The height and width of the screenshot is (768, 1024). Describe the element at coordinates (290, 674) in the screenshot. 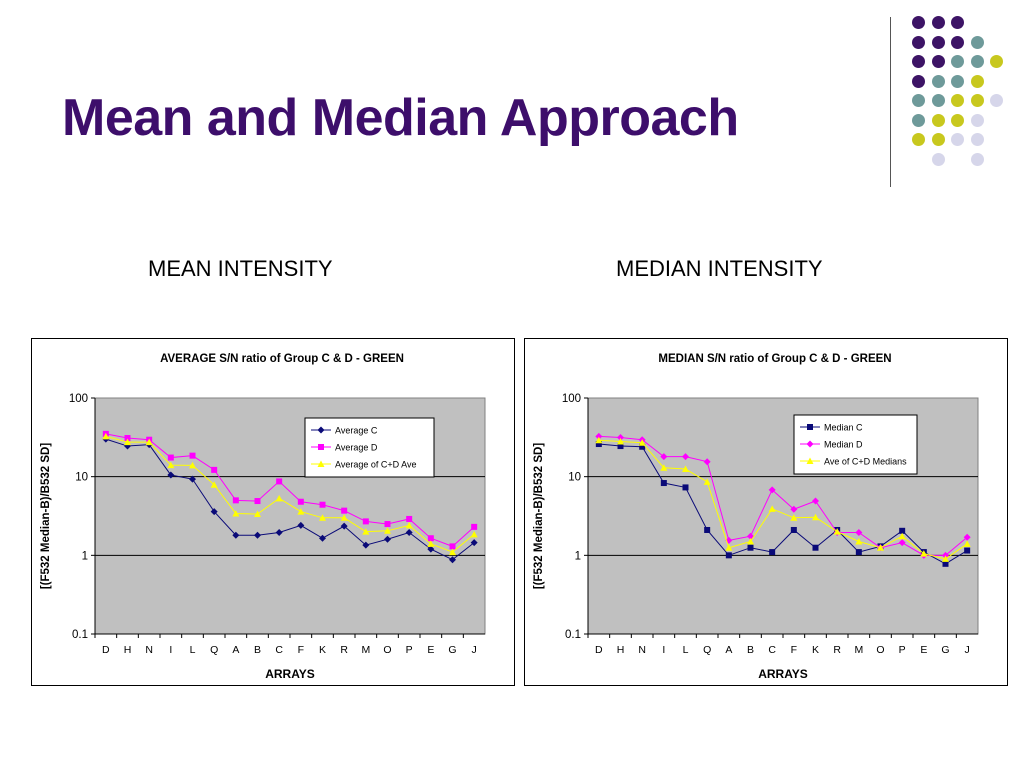

I see `average-chart-x-axis-title: ARRAYS` at that location.